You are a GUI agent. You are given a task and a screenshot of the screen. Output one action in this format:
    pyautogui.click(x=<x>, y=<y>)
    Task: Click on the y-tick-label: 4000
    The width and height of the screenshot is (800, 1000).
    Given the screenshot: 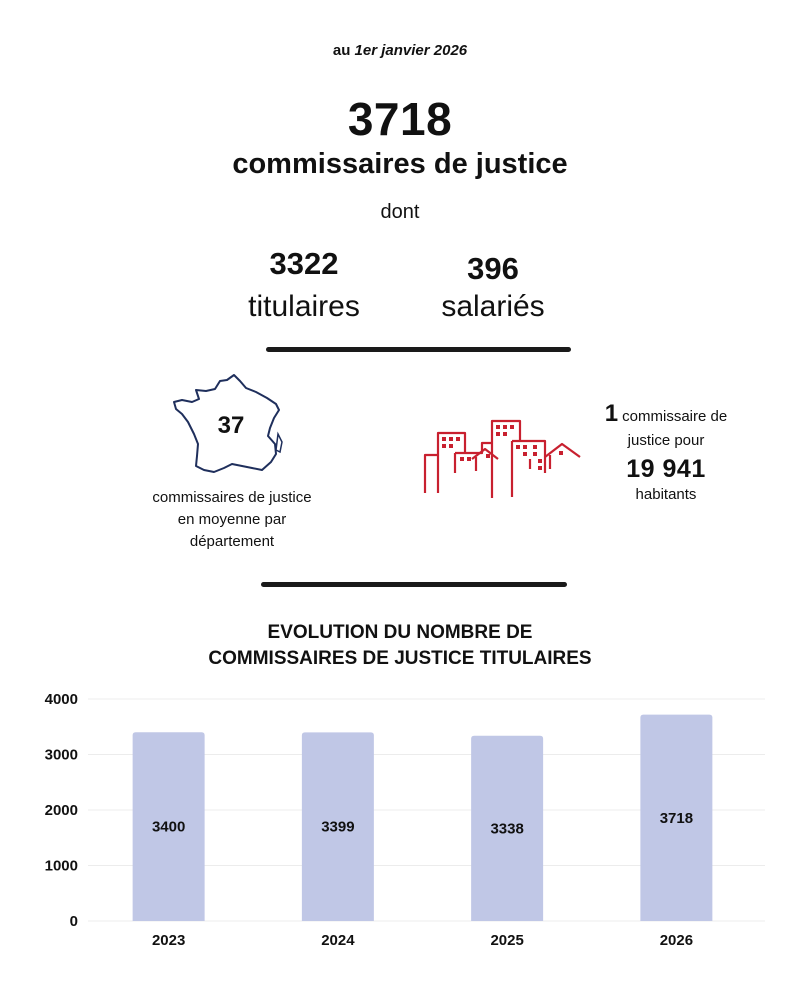 What is the action you would take?
    pyautogui.click(x=61, y=699)
    